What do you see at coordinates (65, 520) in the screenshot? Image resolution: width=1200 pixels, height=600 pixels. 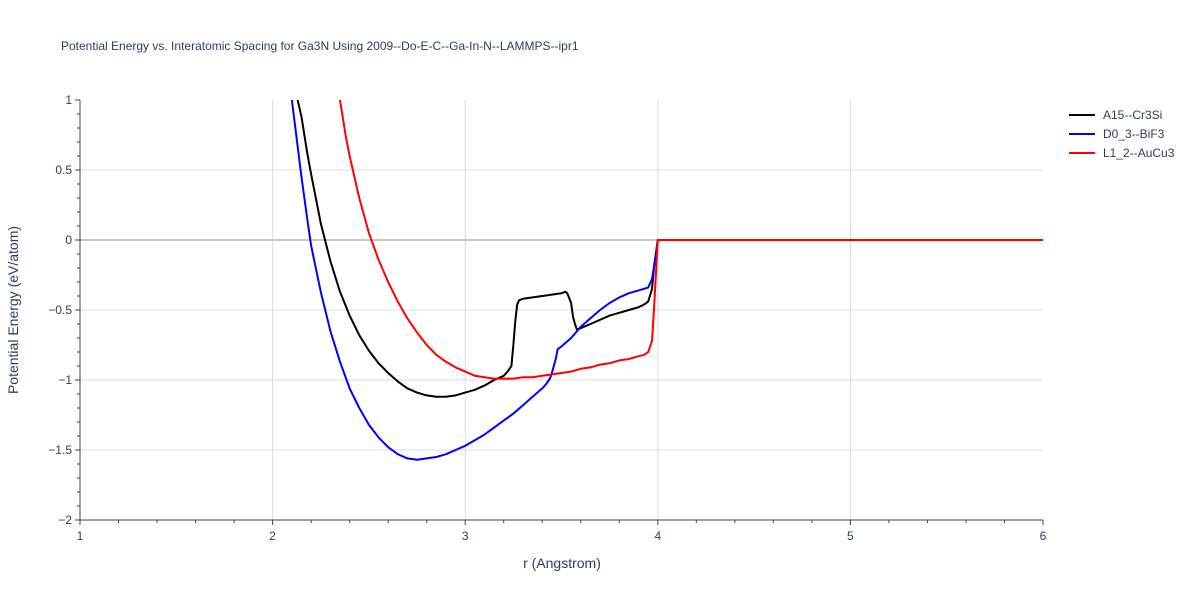 I see `y-tick-label: −2` at bounding box center [65, 520].